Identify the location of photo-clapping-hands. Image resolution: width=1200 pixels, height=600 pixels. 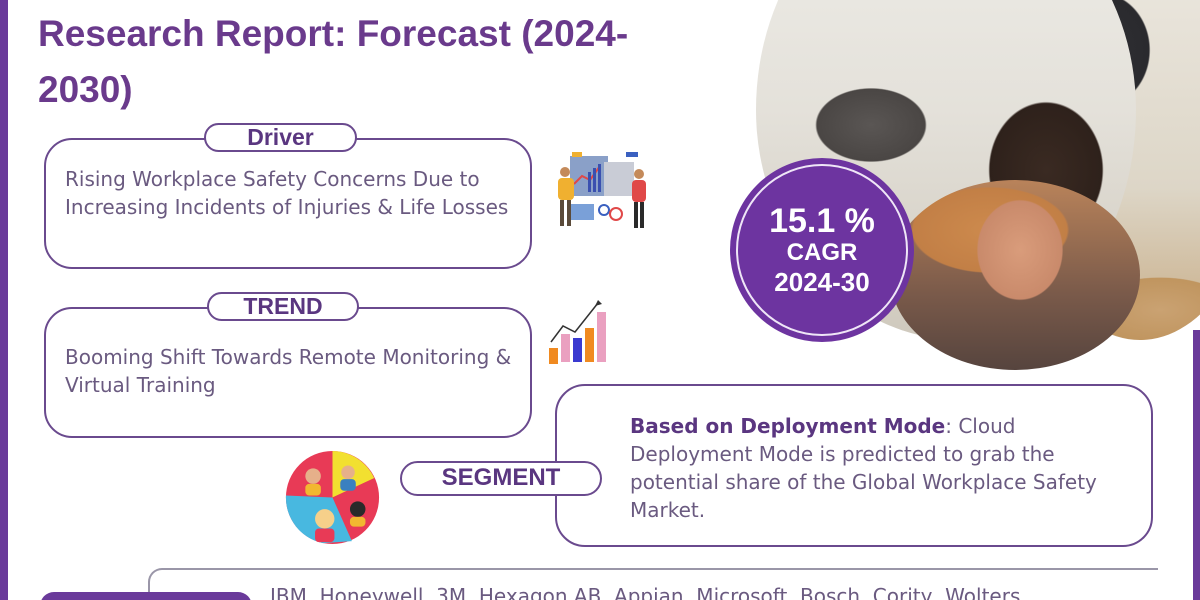
(1015, 275).